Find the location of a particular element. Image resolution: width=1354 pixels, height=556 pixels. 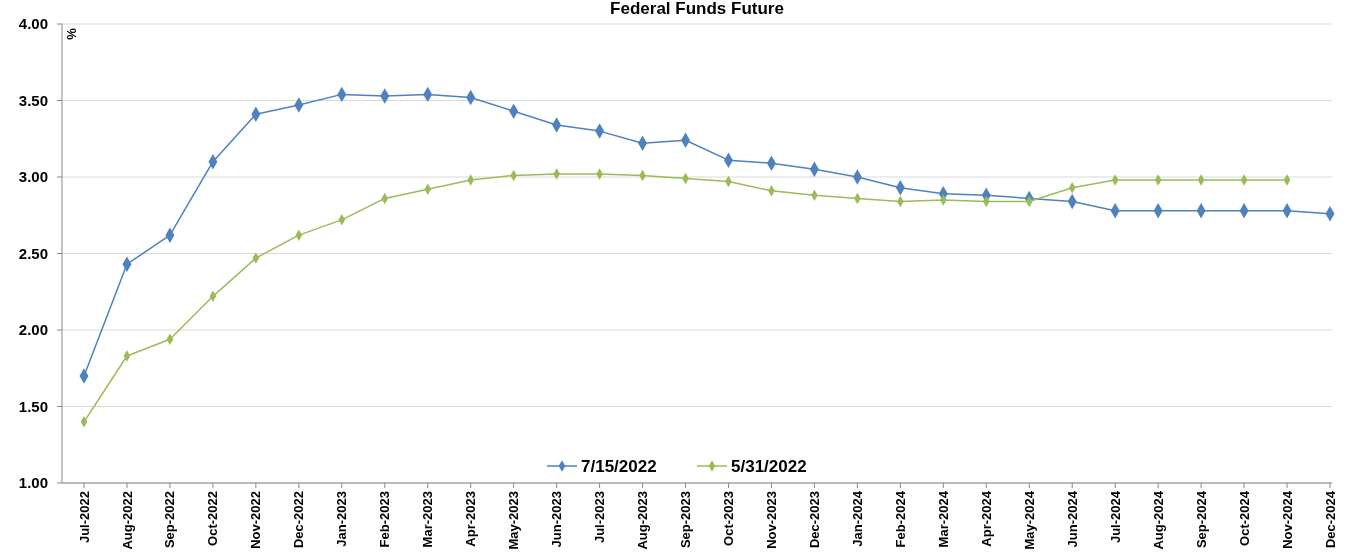

y-tick-label: 1.50 is located at coordinates (33, 406).